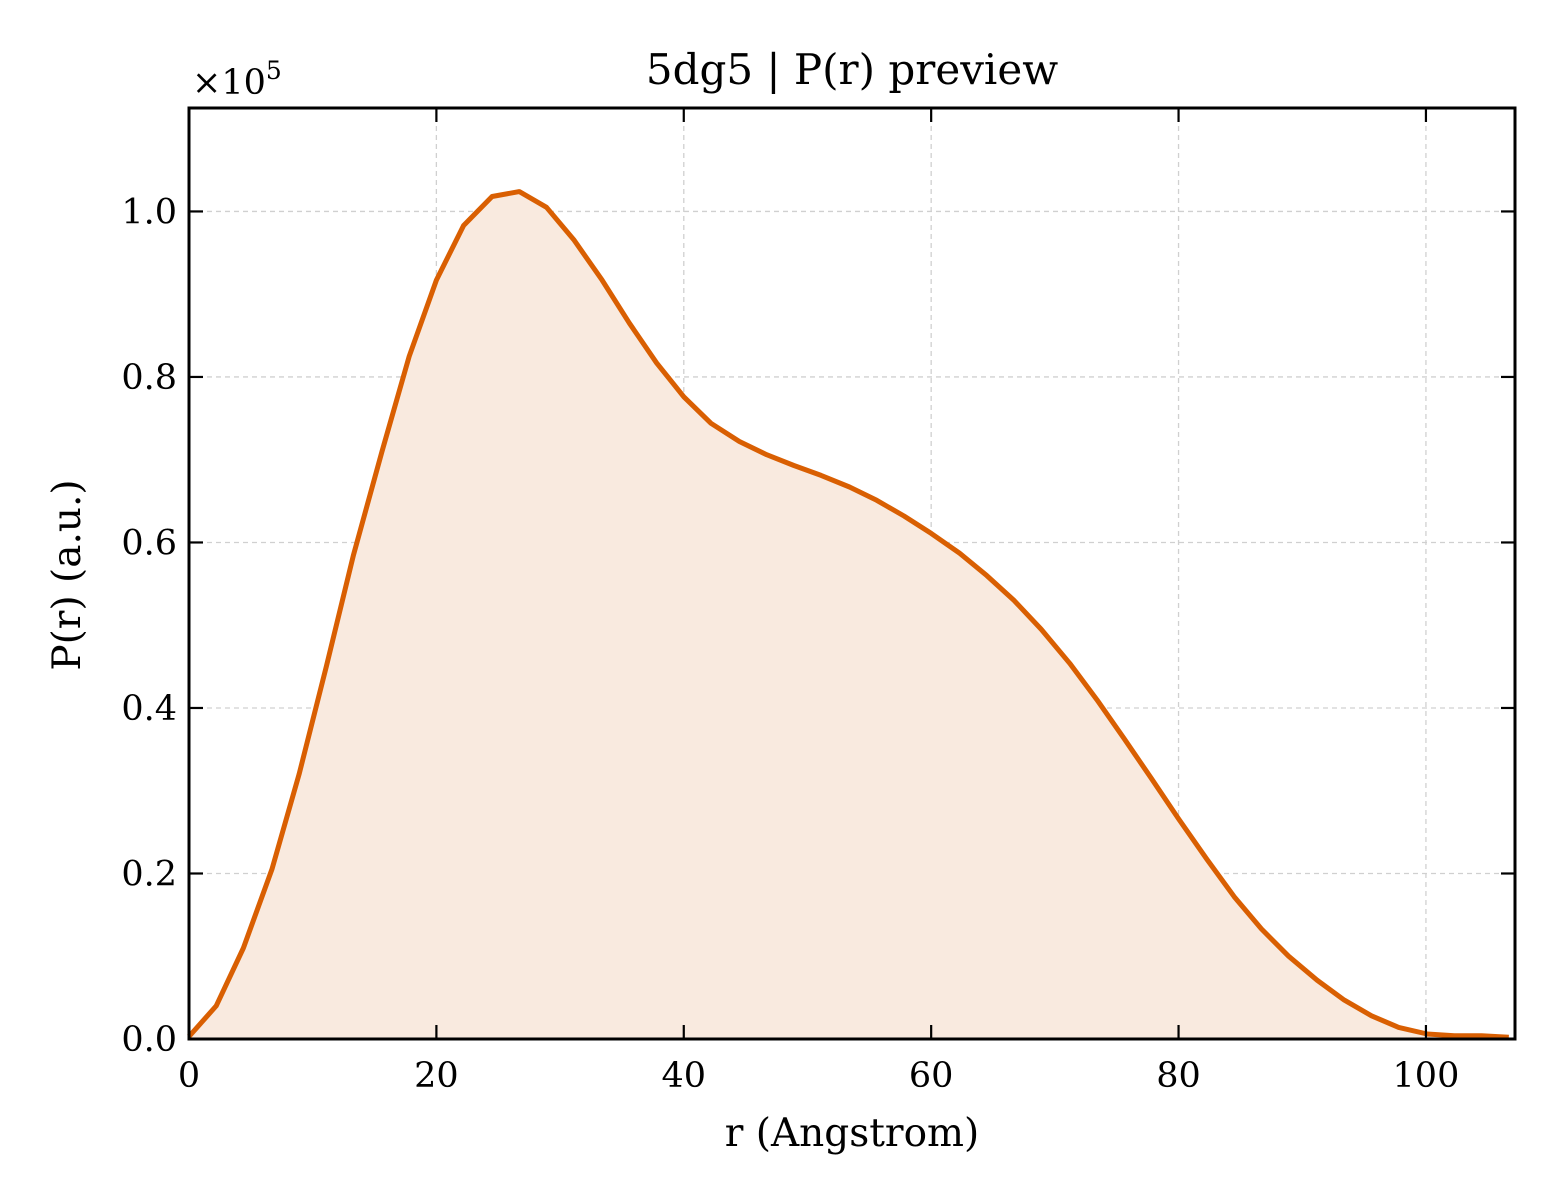  Describe the element at coordinates (149, 709) in the screenshot. I see `y-tick-label: 0.4` at that location.